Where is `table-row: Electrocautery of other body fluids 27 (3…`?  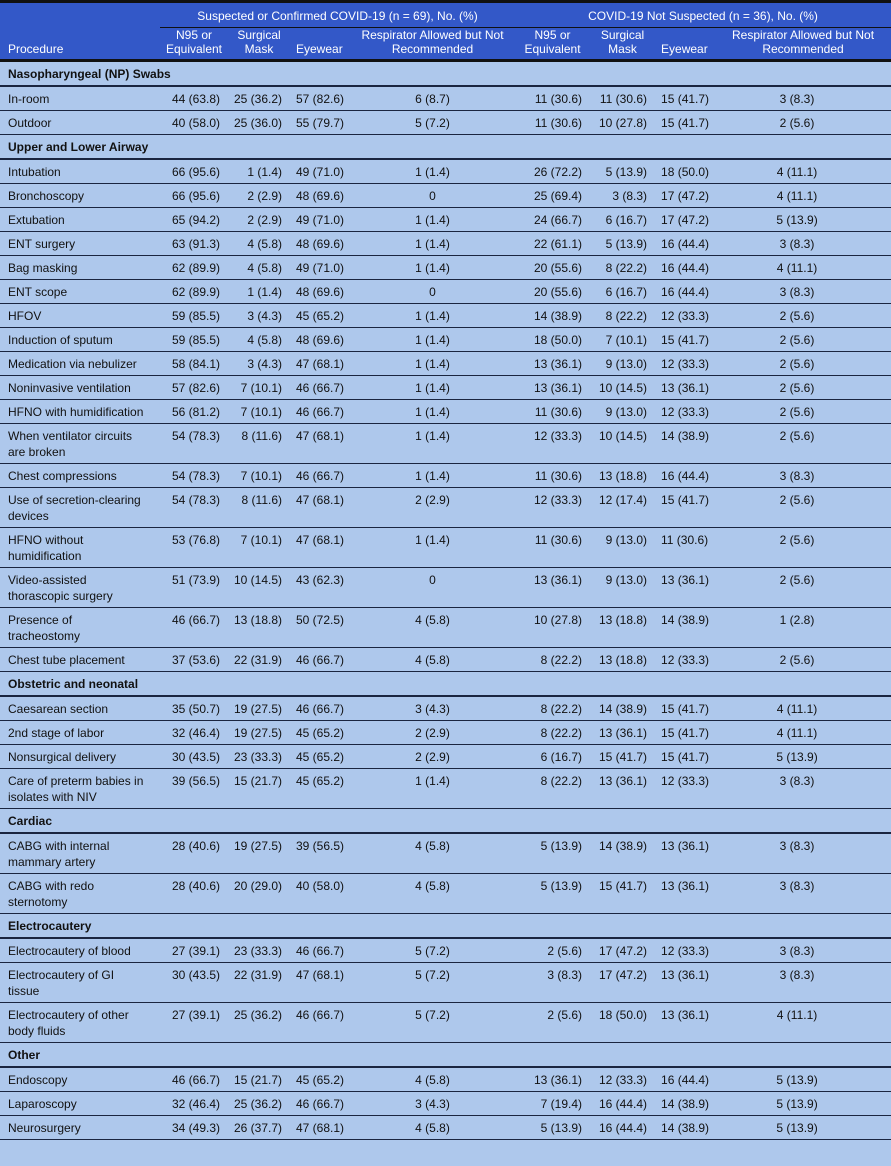 table-row: Electrocautery of other body fluids 27 (3… is located at coordinates (445, 1022).